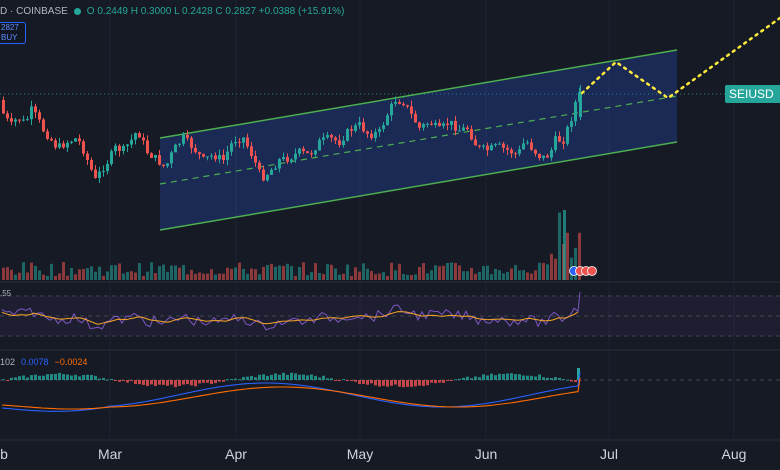 This screenshot has height=470, width=780. I want to click on price-box-action: BUY, so click(9, 37).